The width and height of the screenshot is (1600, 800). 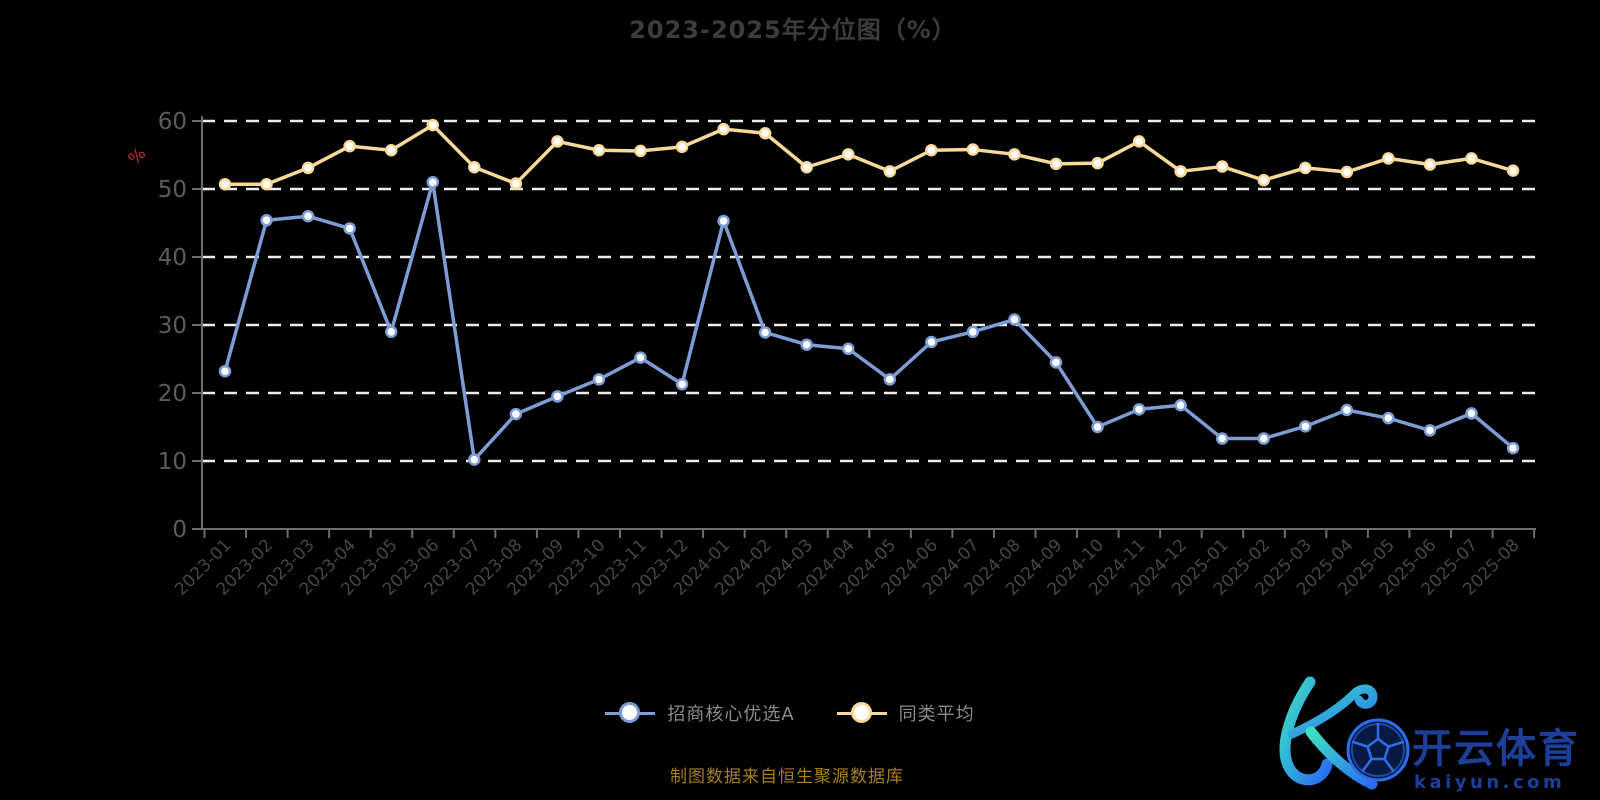 I want to click on y-tick-label: 0, so click(x=179, y=530).